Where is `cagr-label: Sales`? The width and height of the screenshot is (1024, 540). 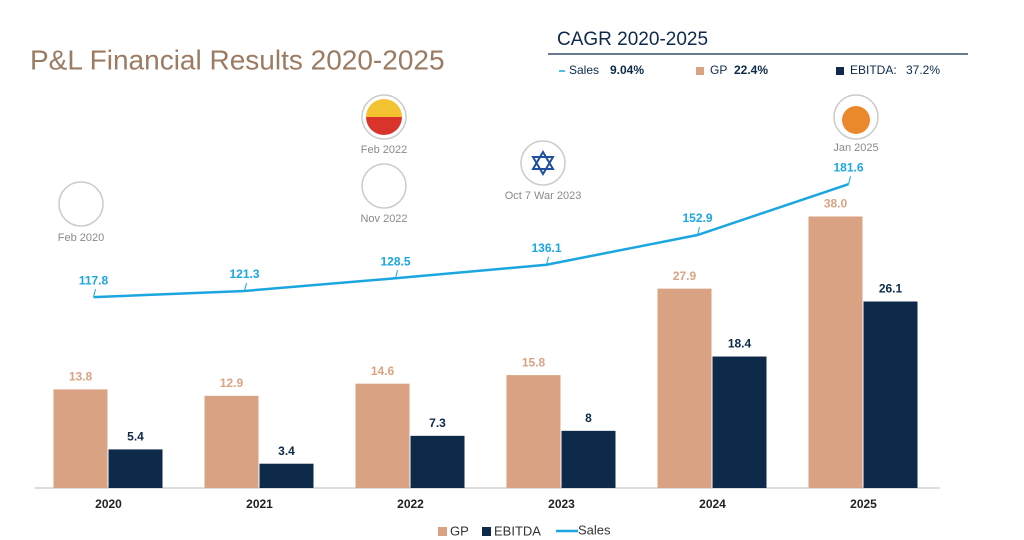 cagr-label: Sales is located at coordinates (584, 70).